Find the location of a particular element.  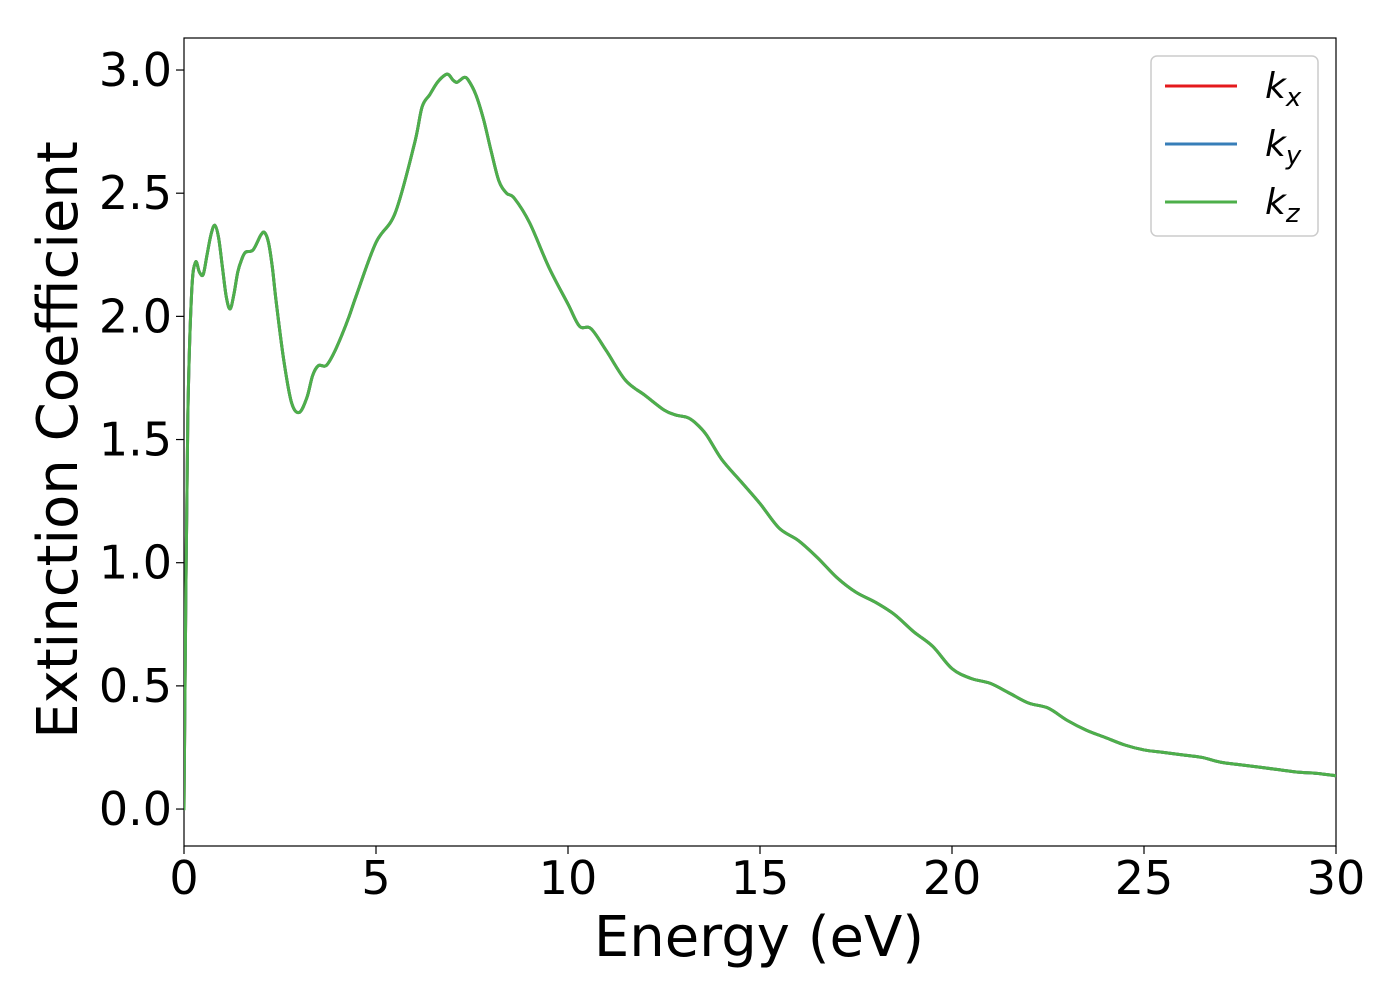

x-axis: 0 5 10 15 20 25 30 is located at coordinates (767, 875).